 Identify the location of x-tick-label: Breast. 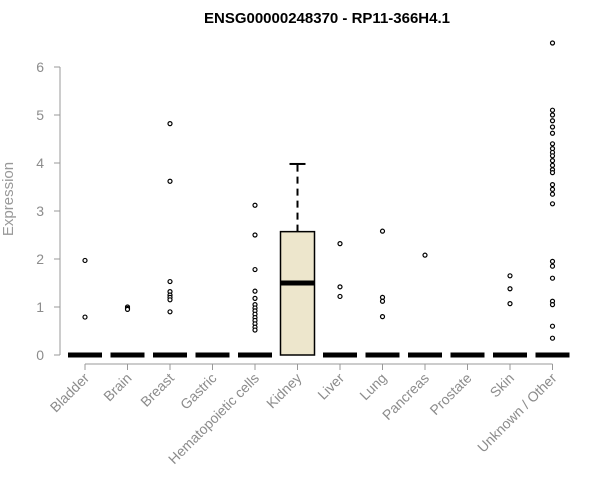
(157, 390).